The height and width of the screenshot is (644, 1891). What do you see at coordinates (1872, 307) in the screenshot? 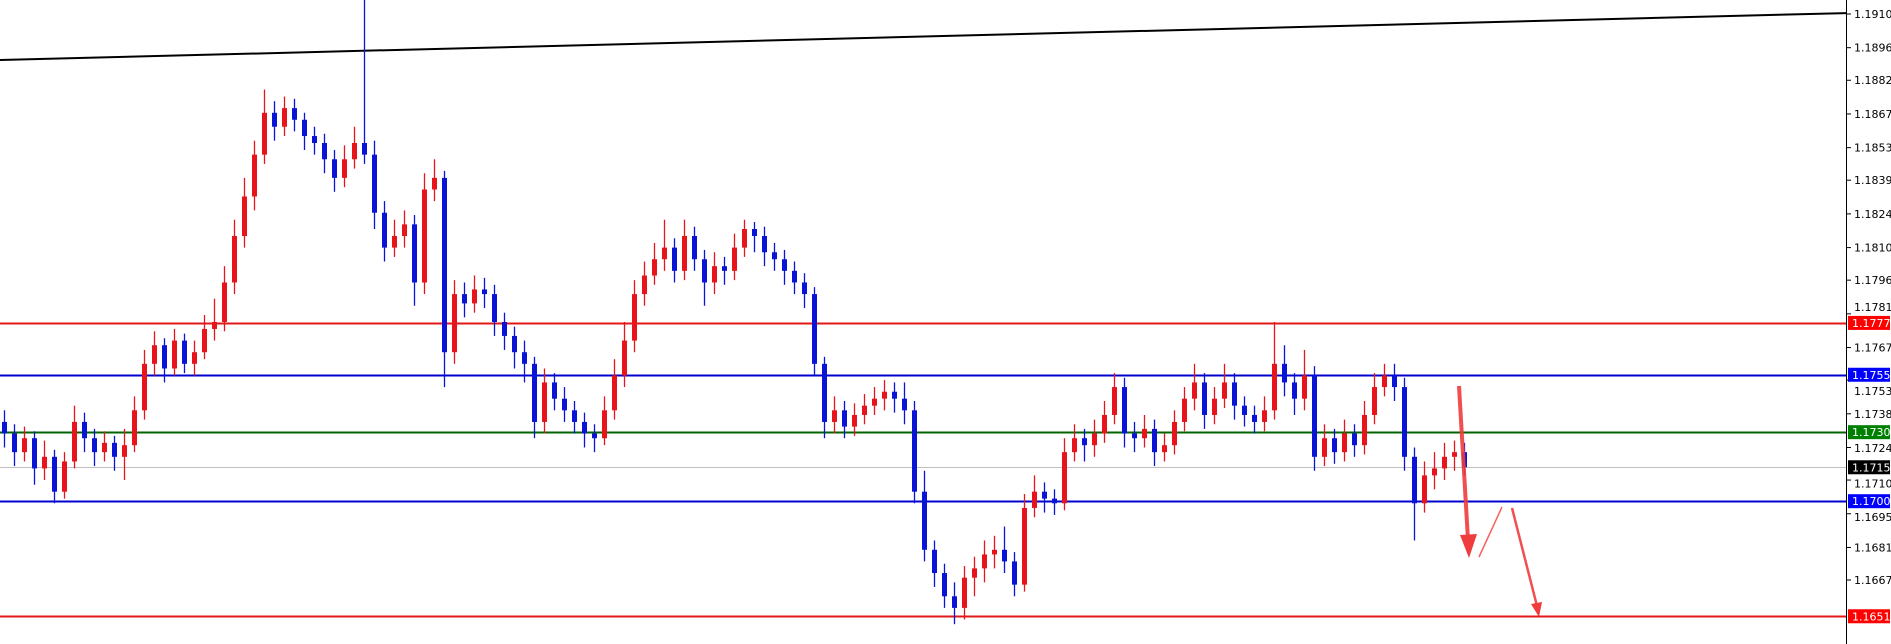
I see `y-tick-label: 1.17815` at bounding box center [1872, 307].